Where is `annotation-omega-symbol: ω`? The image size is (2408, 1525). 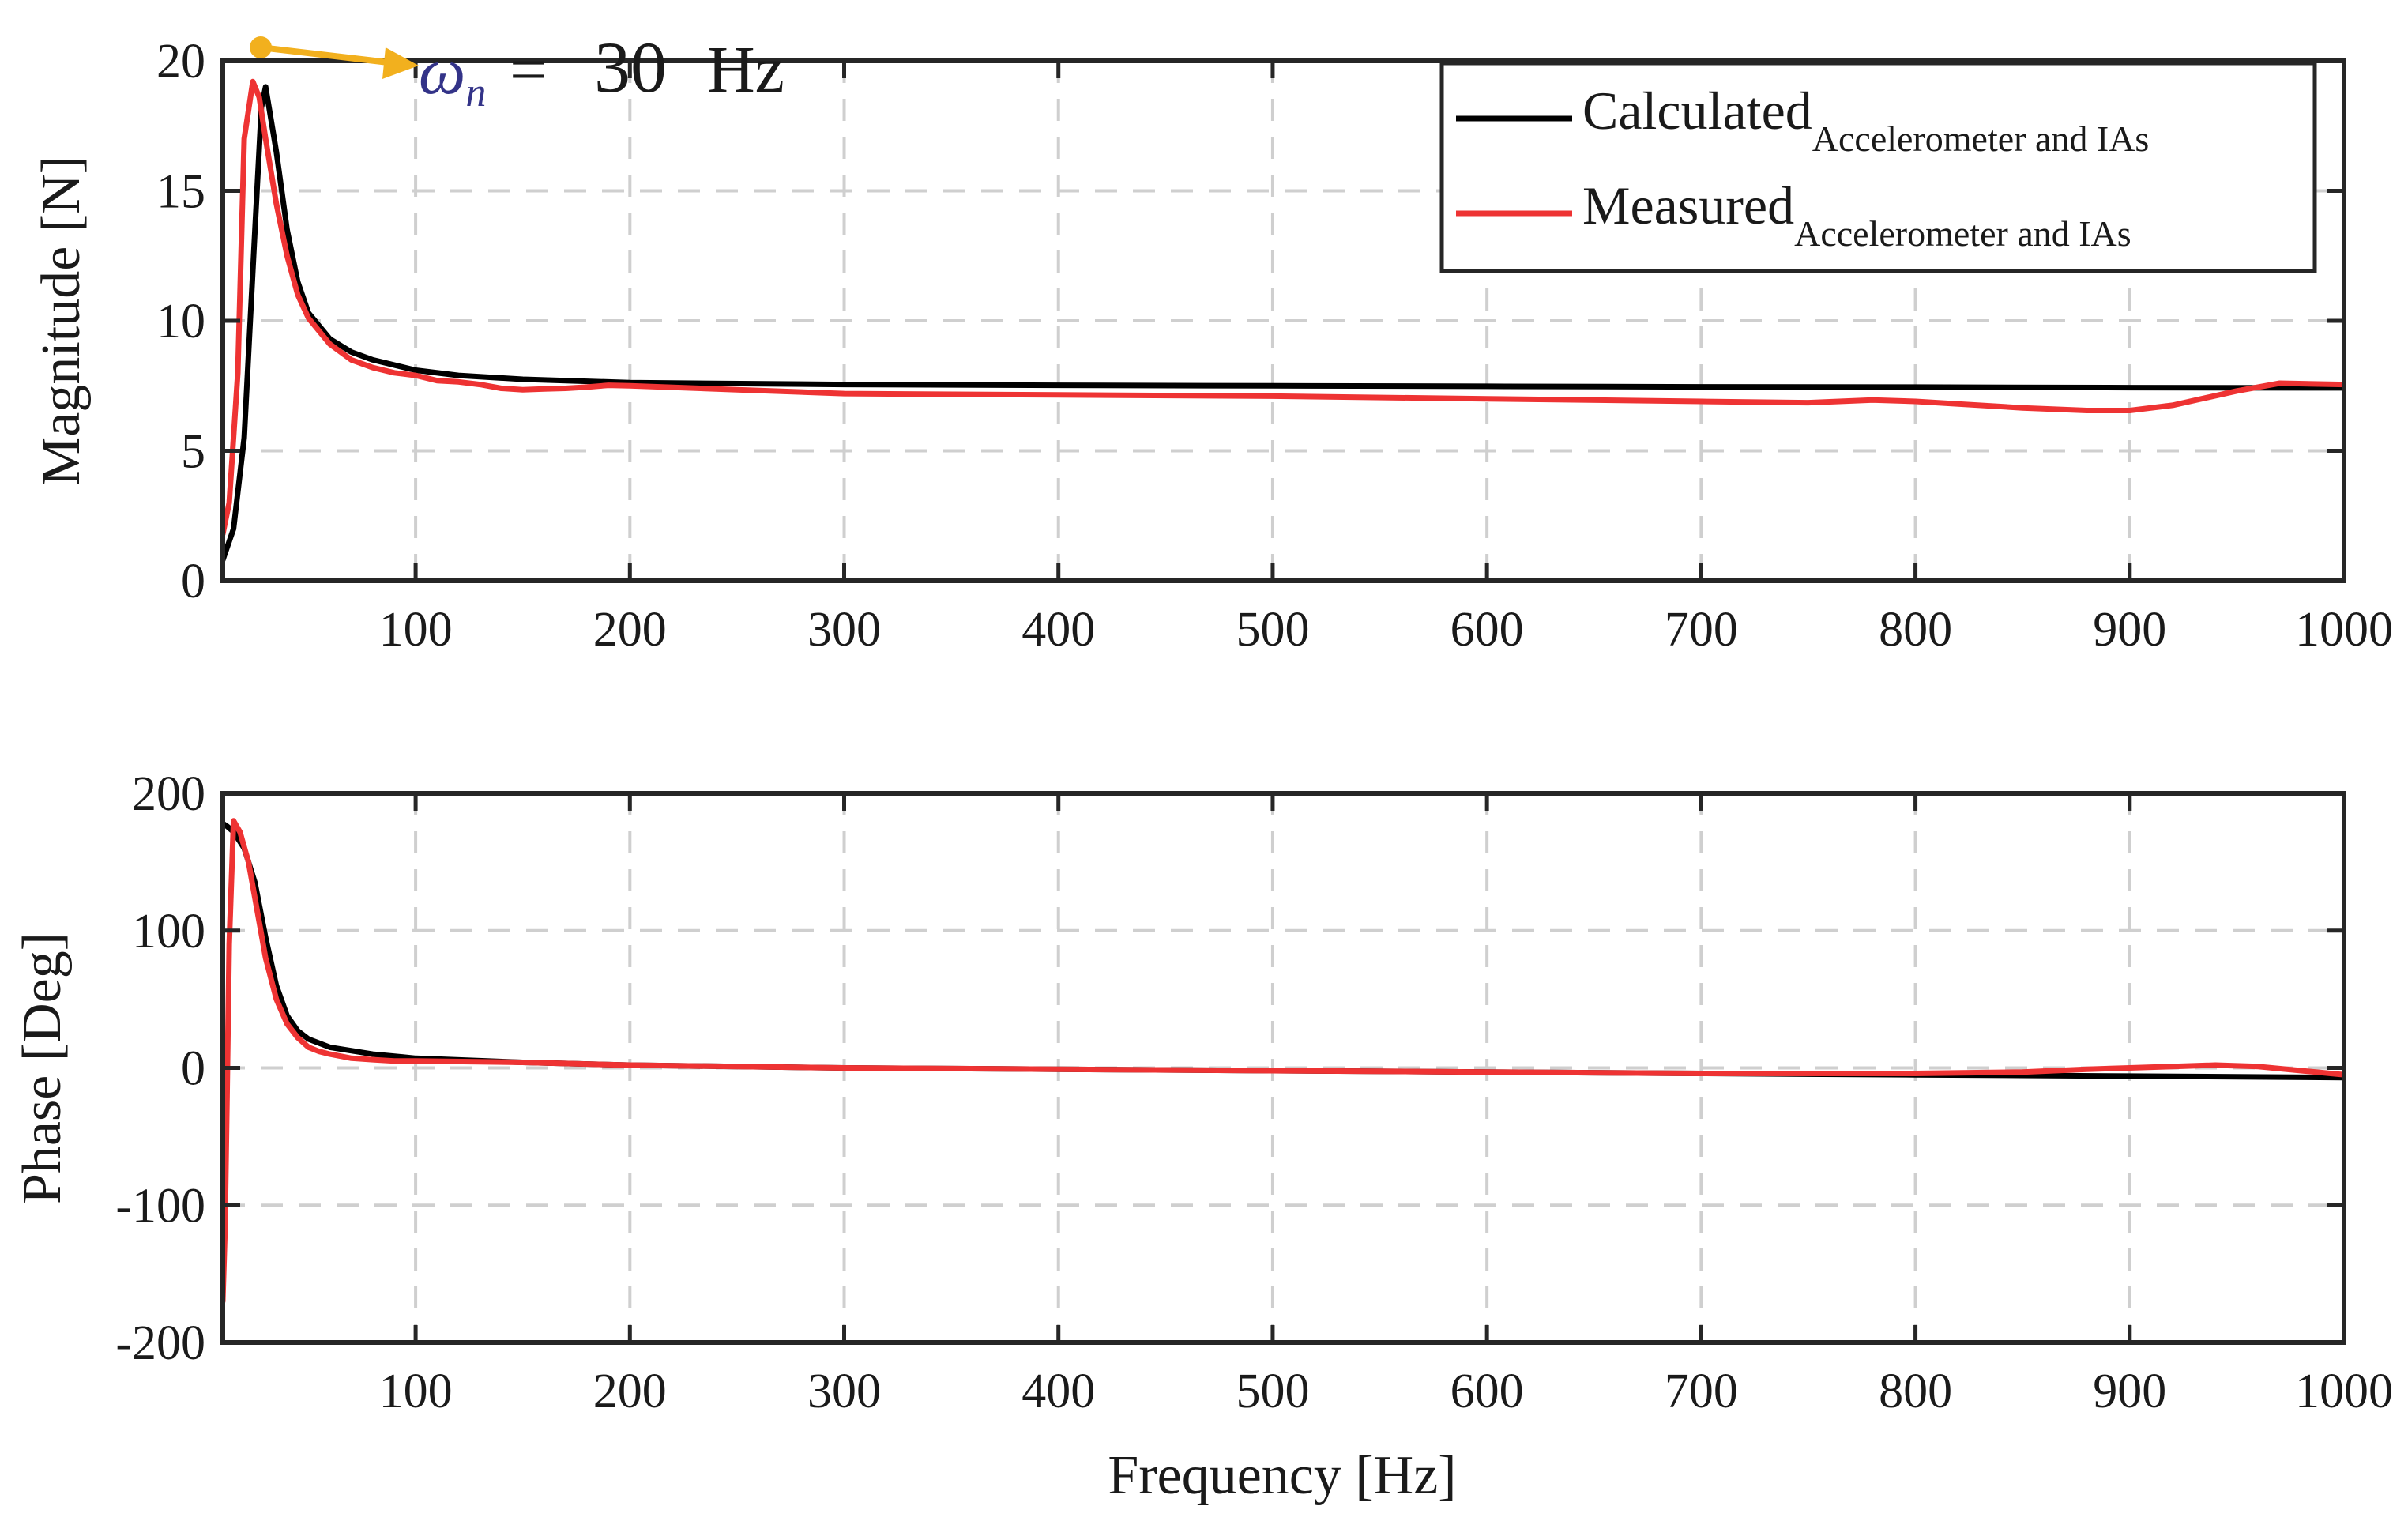
annotation-omega-symbol: ω is located at coordinates (442, 71).